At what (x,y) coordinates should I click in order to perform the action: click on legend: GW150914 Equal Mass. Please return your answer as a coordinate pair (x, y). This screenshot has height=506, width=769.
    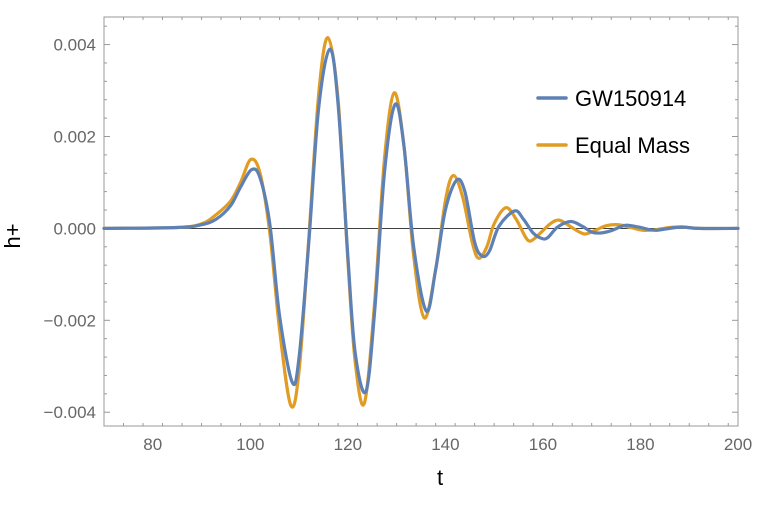
    Looking at the image, I should click on (613, 122).